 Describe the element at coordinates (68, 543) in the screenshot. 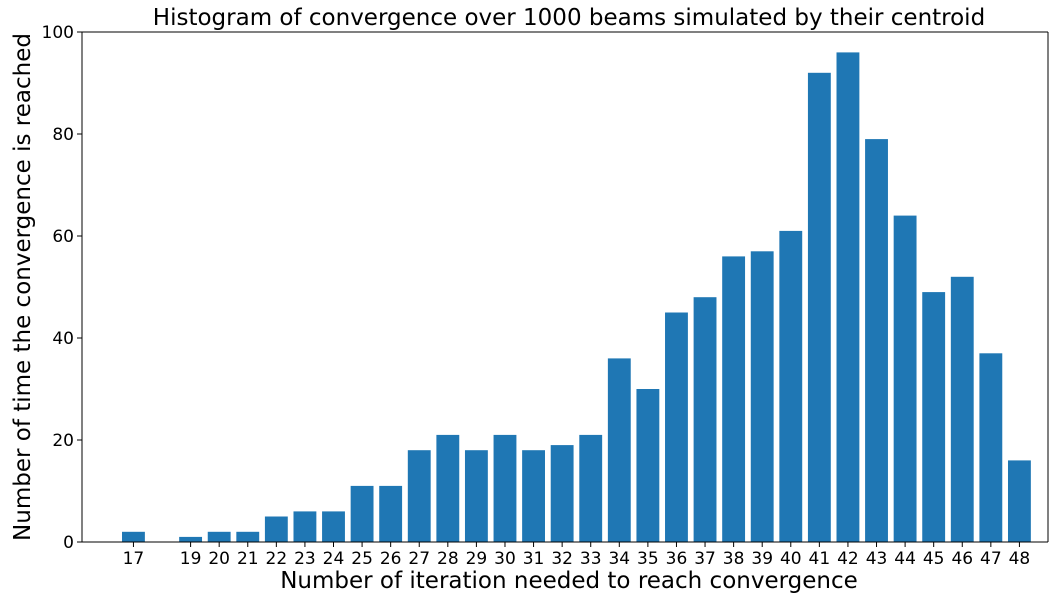

I see `y-tick-label-0: 0` at that location.